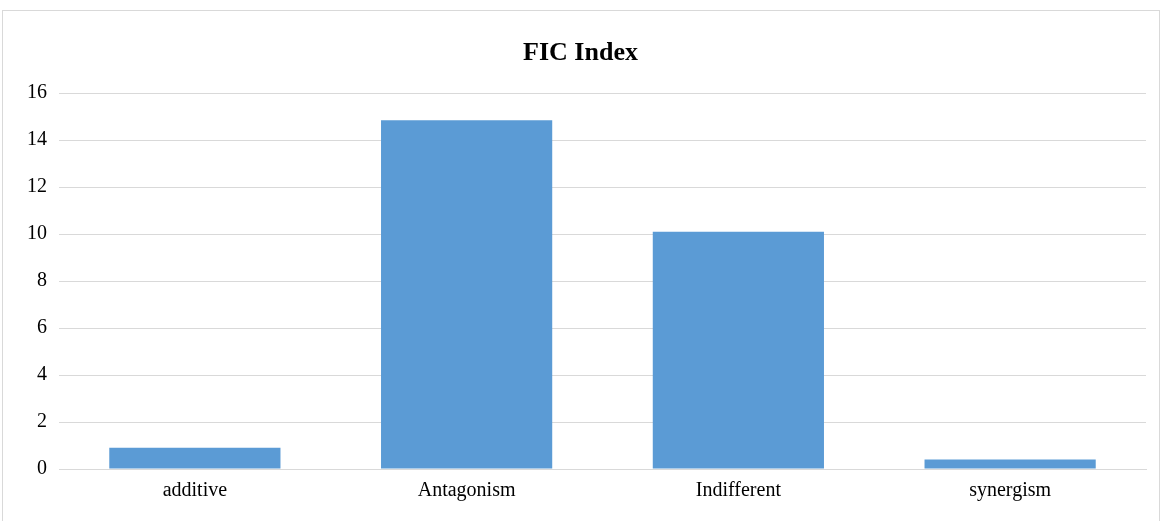 The image size is (1162, 521). Describe the element at coordinates (37, 185) in the screenshot. I see `y-tick-label: 12` at that location.